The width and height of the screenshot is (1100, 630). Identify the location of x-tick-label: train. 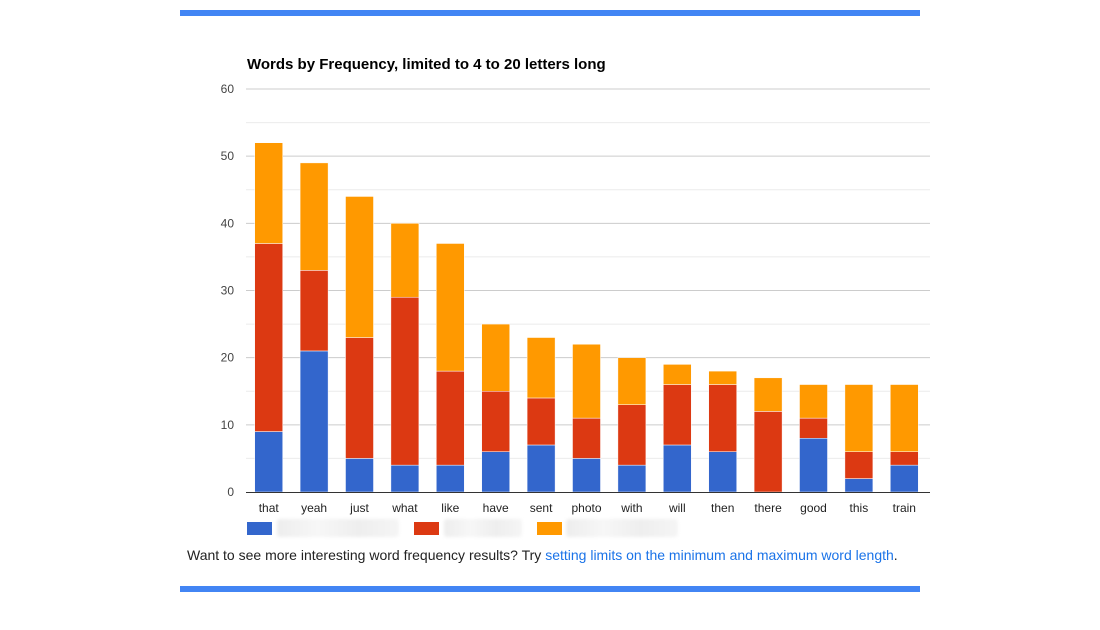
(904, 508).